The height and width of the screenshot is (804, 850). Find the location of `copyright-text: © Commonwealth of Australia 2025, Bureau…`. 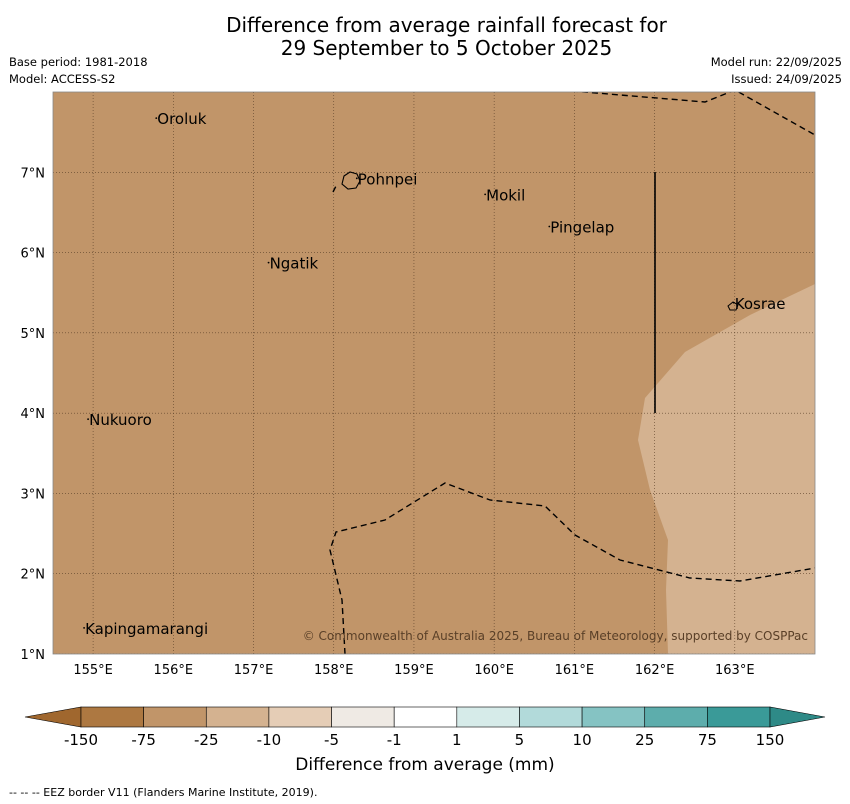

copyright-text: © Commonwealth of Australia 2025, Bureau… is located at coordinates (555, 636).